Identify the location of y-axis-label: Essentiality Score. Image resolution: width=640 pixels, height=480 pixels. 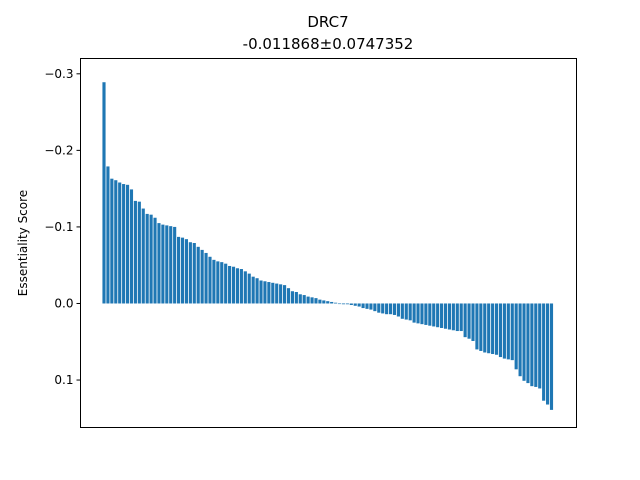
(23, 243).